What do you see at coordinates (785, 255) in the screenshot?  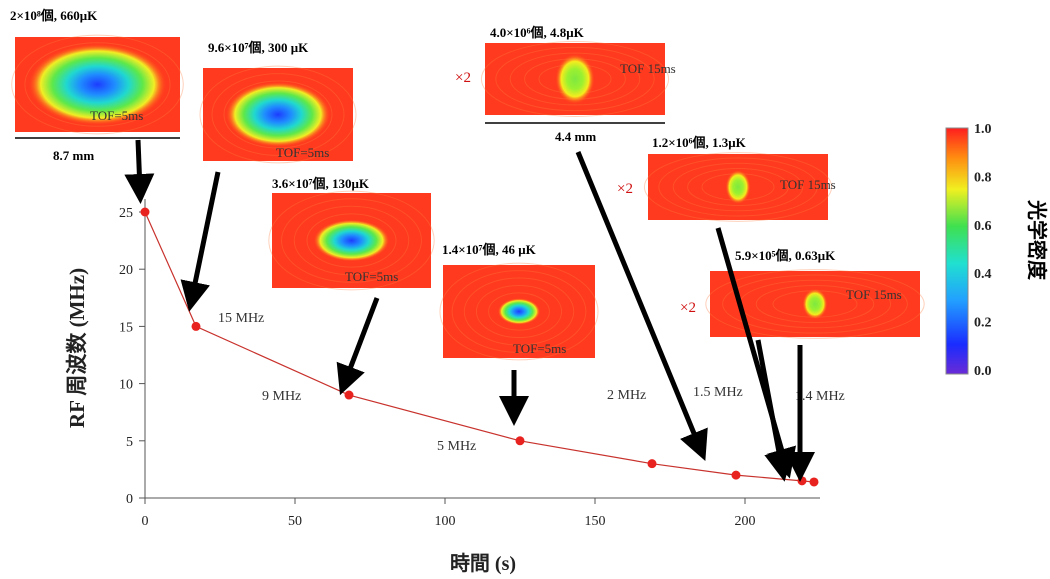 I see `image-caption: 5.9×10⁵個, 0.63μK` at bounding box center [785, 255].